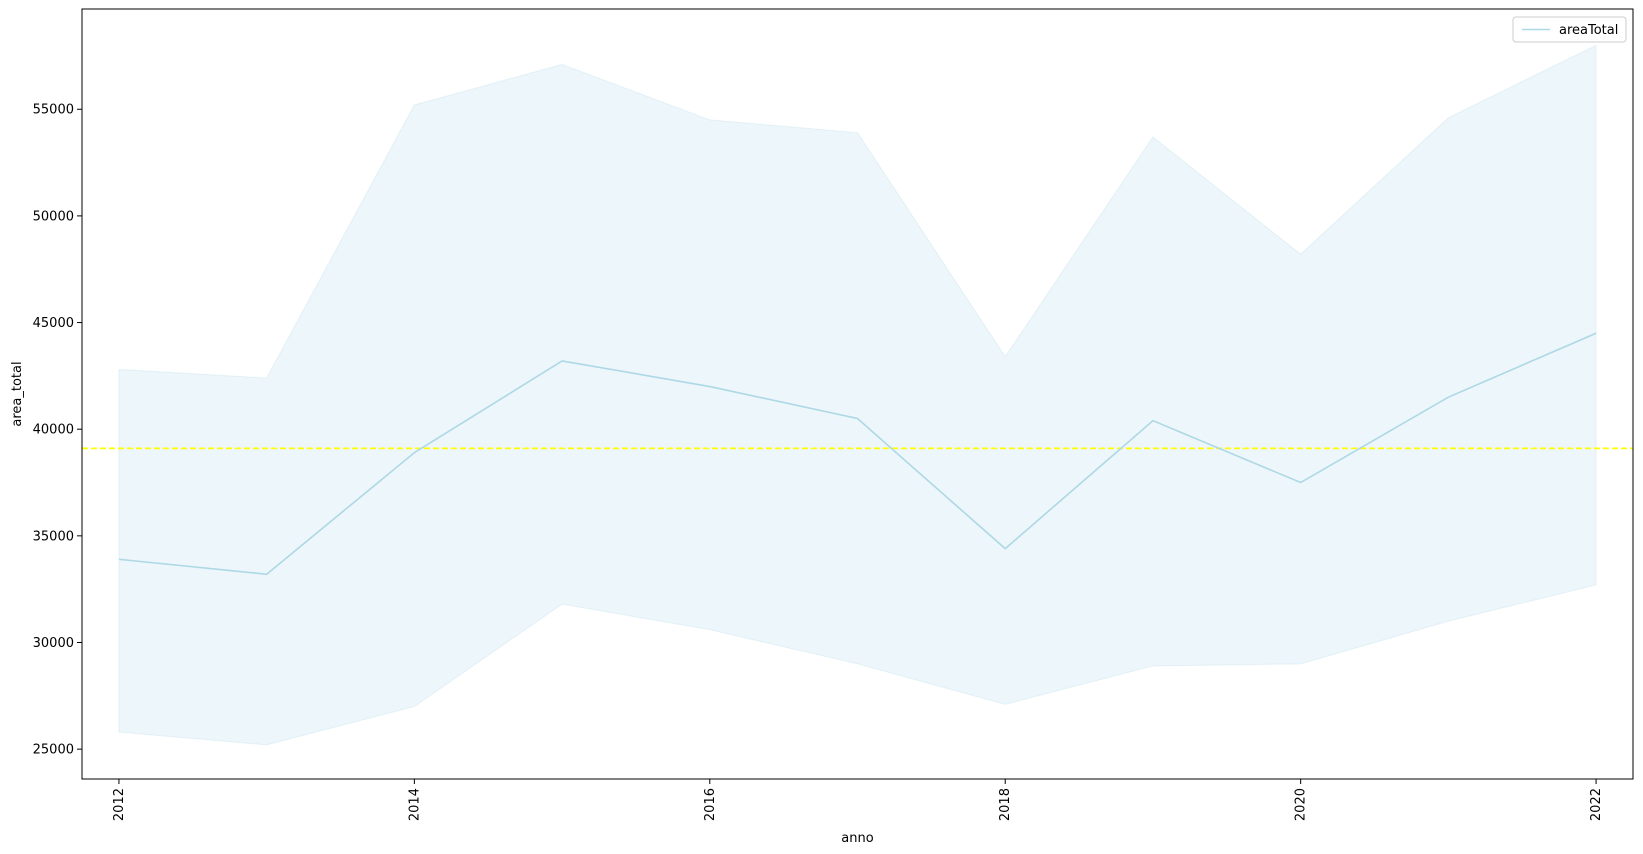 The image size is (1643, 854). Describe the element at coordinates (1301, 804) in the screenshot. I see `x-tick-label: 2020` at that location.